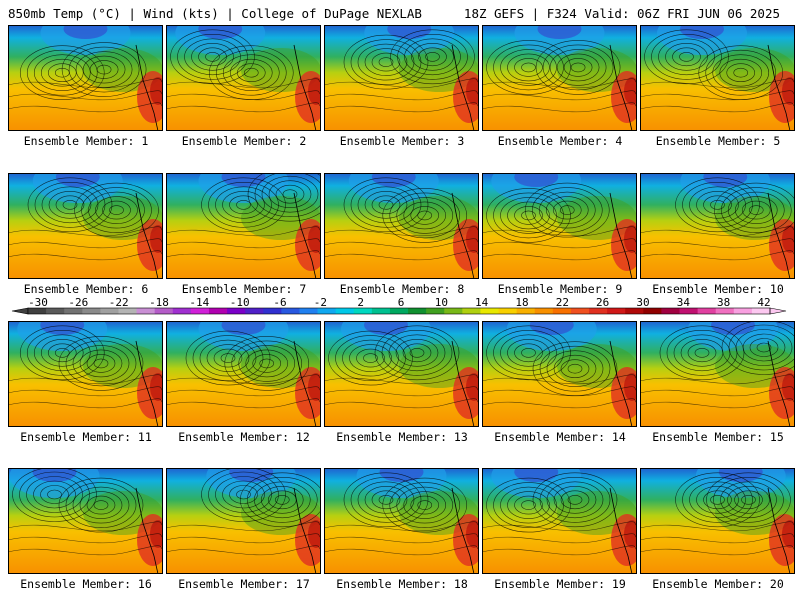  I want to click on ensemble-member-label: Ensemble Member: 12, so click(244, 437).